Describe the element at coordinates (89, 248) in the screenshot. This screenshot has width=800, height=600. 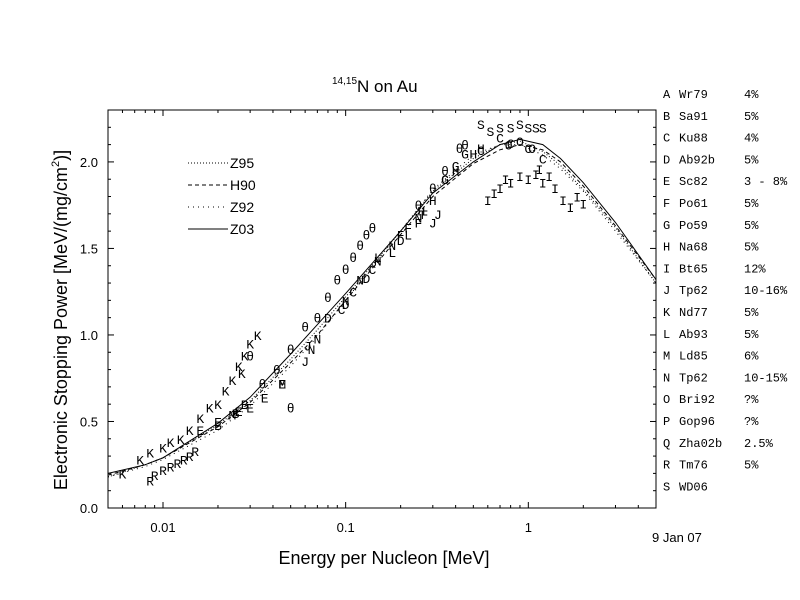
I see `y-tick-label: 1.5` at that location.